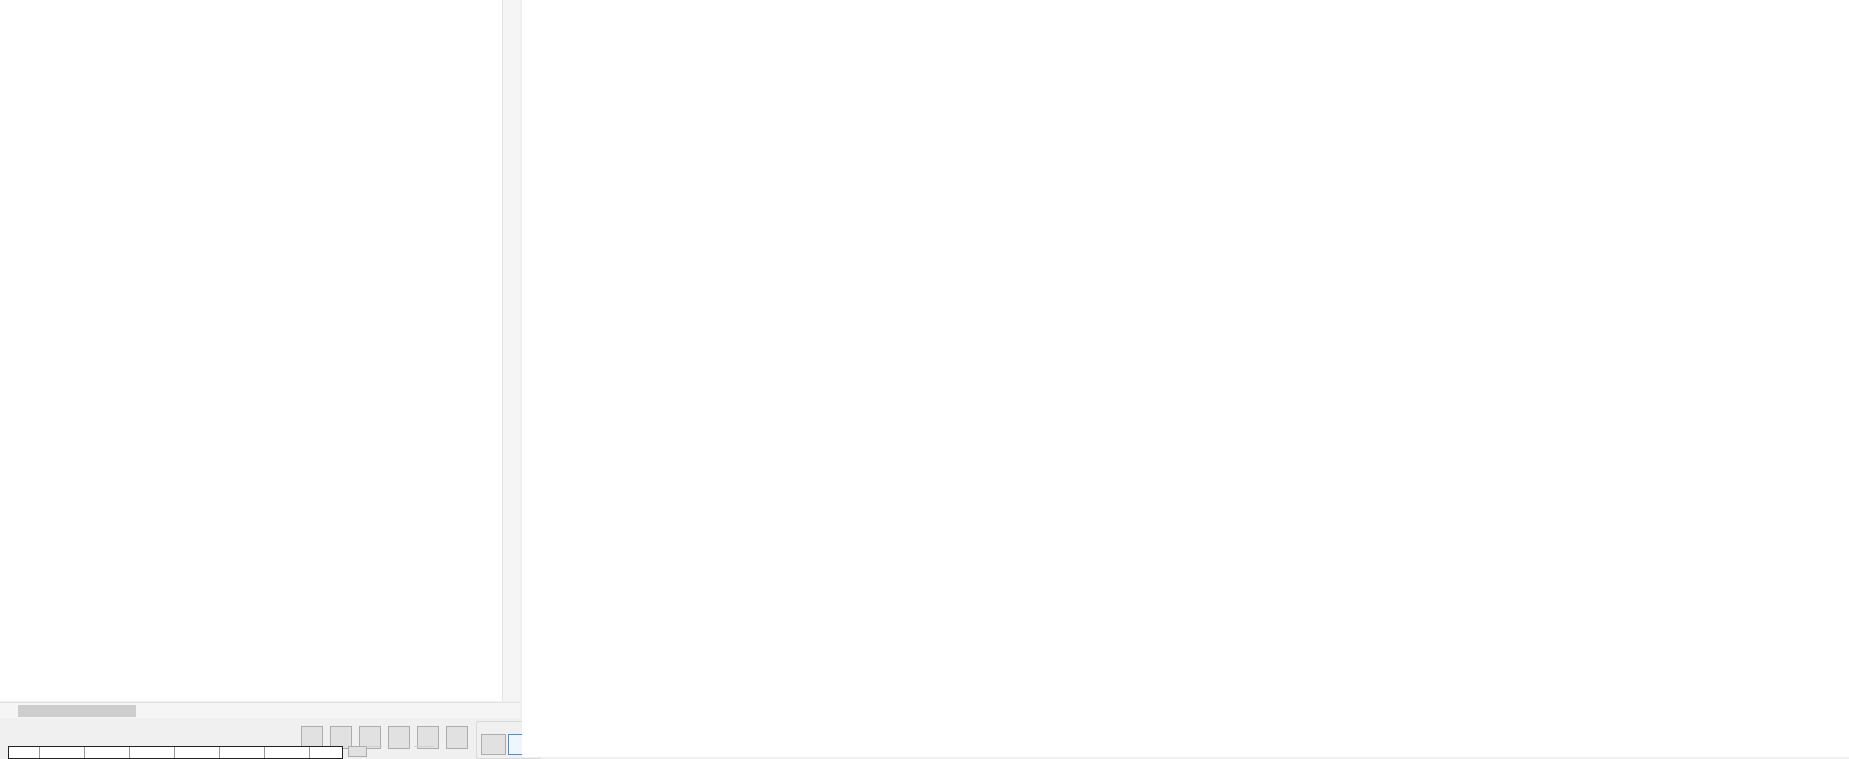  Describe the element at coordinates (493, 744) in the screenshot. I see `variant-s1-button` at that location.